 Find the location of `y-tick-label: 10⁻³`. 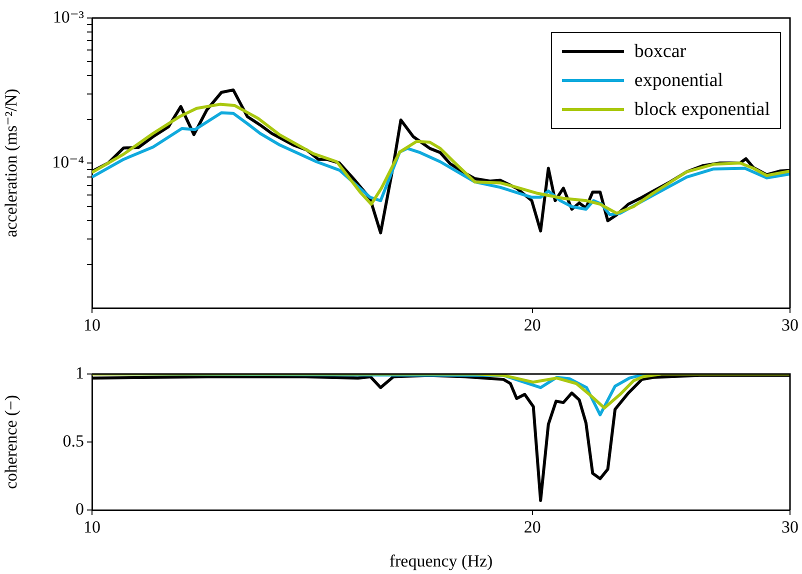

y-tick-label: 10⁻³ is located at coordinates (68, 16).